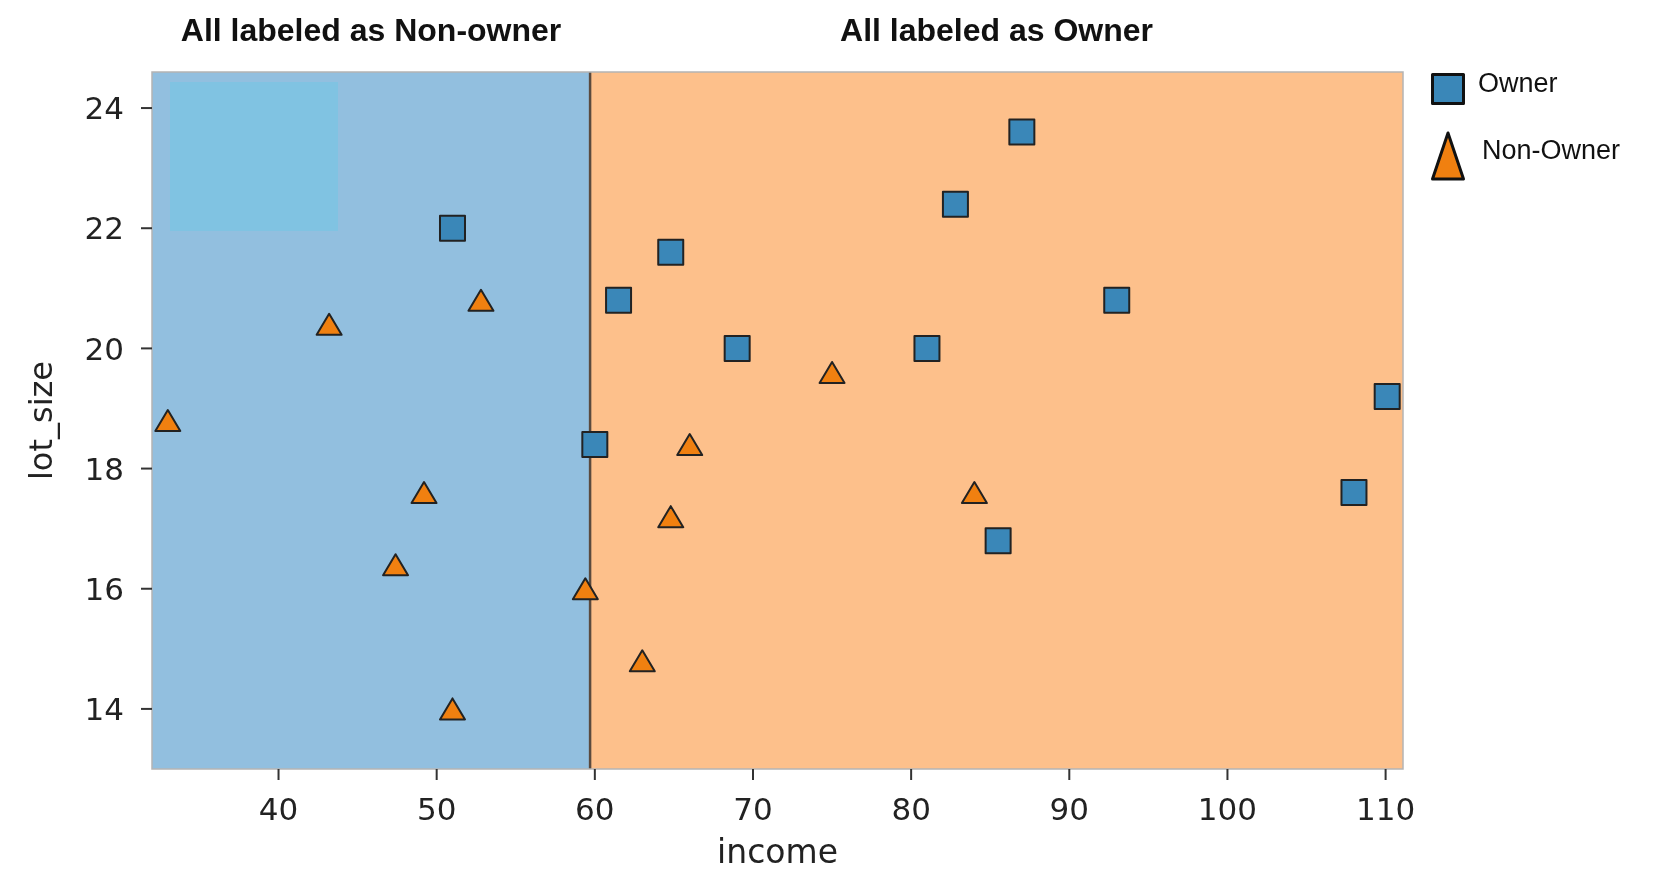  What do you see at coordinates (436, 809) in the screenshot?
I see `x-tick-label: 50` at bounding box center [436, 809].